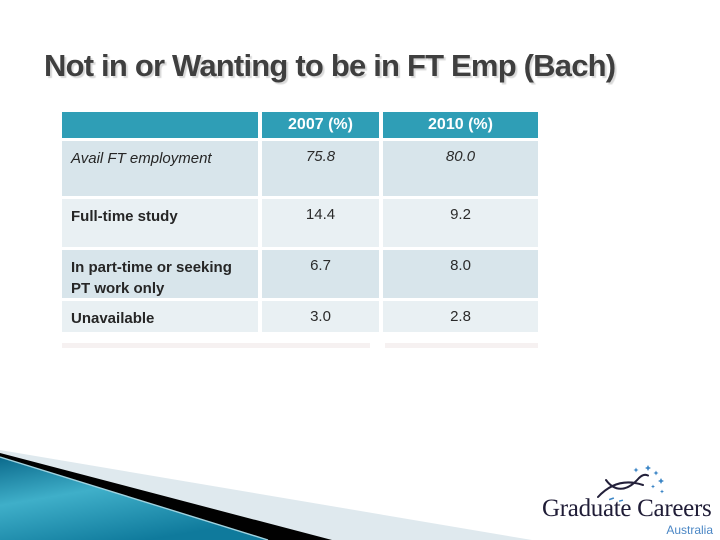  I want to click on slide-title: Not in or Wanting to be in FT Emp (Bach), so click(330, 65).